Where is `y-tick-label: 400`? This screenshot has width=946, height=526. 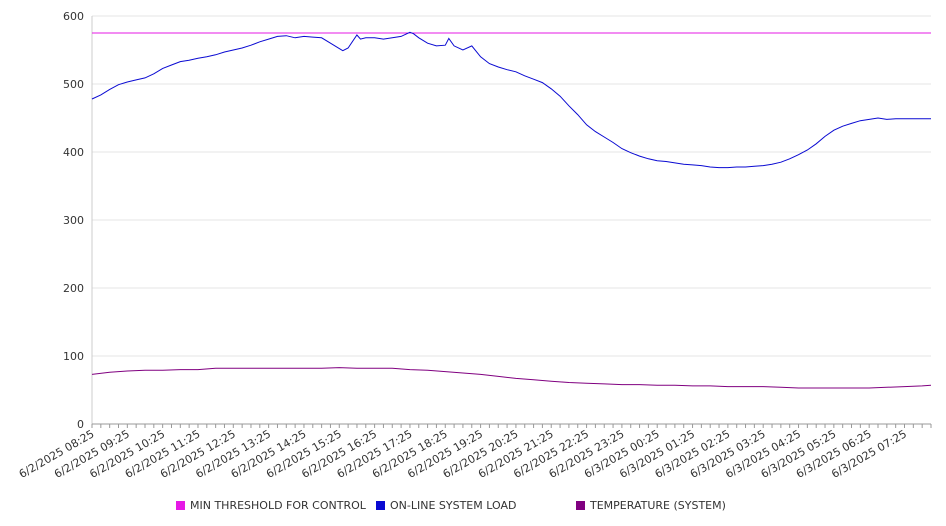
y-tick-label: 400 is located at coordinates (73, 152).